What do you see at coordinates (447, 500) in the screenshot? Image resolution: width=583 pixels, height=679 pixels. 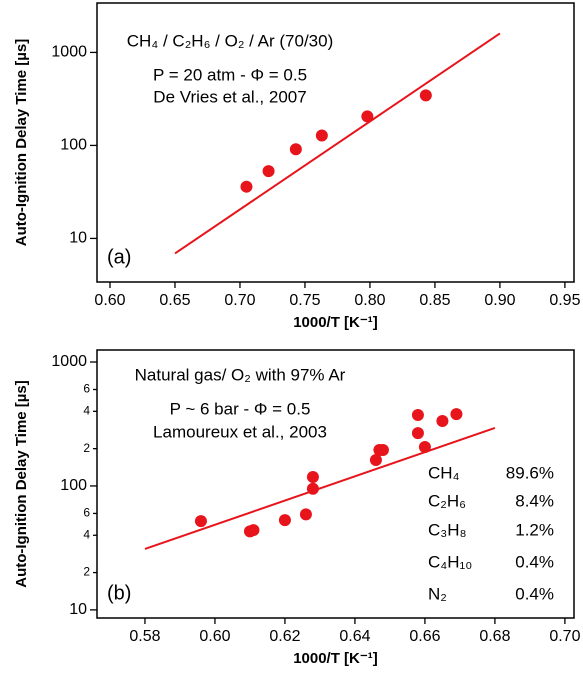 I see `species: C₂H₆` at bounding box center [447, 500].